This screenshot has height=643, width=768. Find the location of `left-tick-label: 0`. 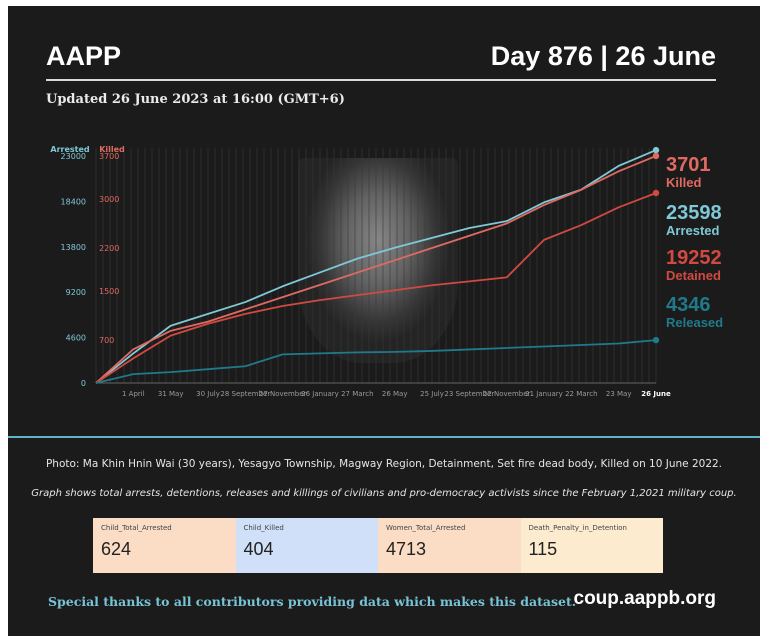

left-tick-label: 0 is located at coordinates (83, 383).